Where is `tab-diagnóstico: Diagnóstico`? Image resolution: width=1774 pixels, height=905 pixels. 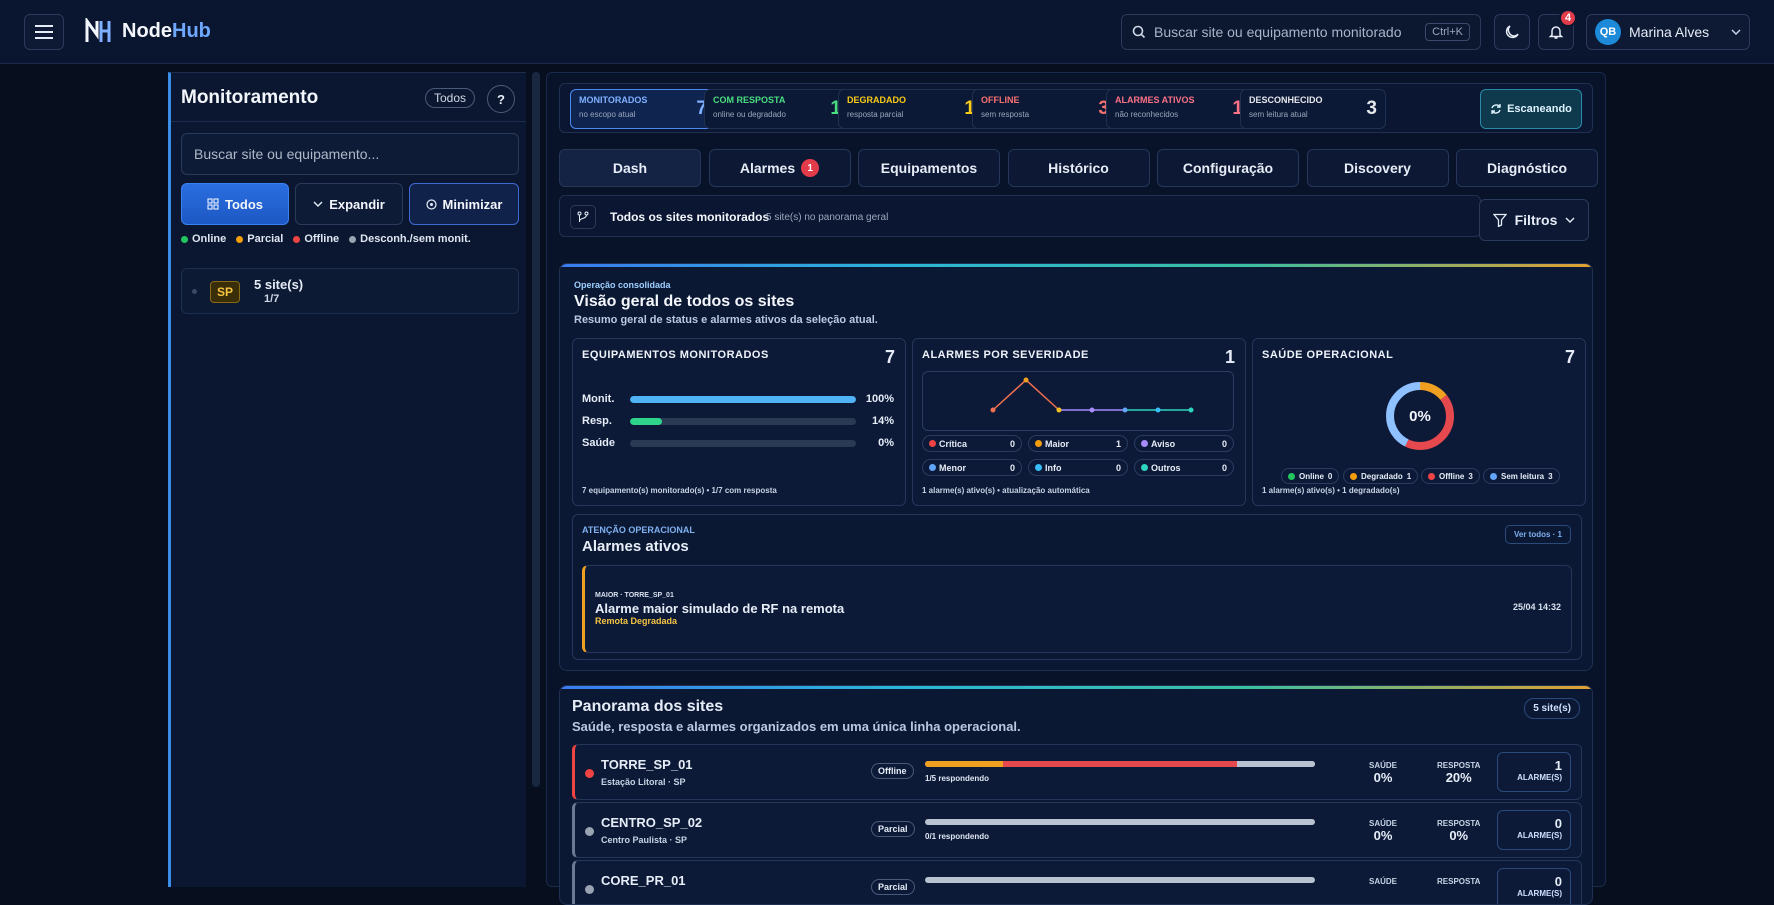
tab-diagnóstico: Diagnóstico is located at coordinates (1527, 168).